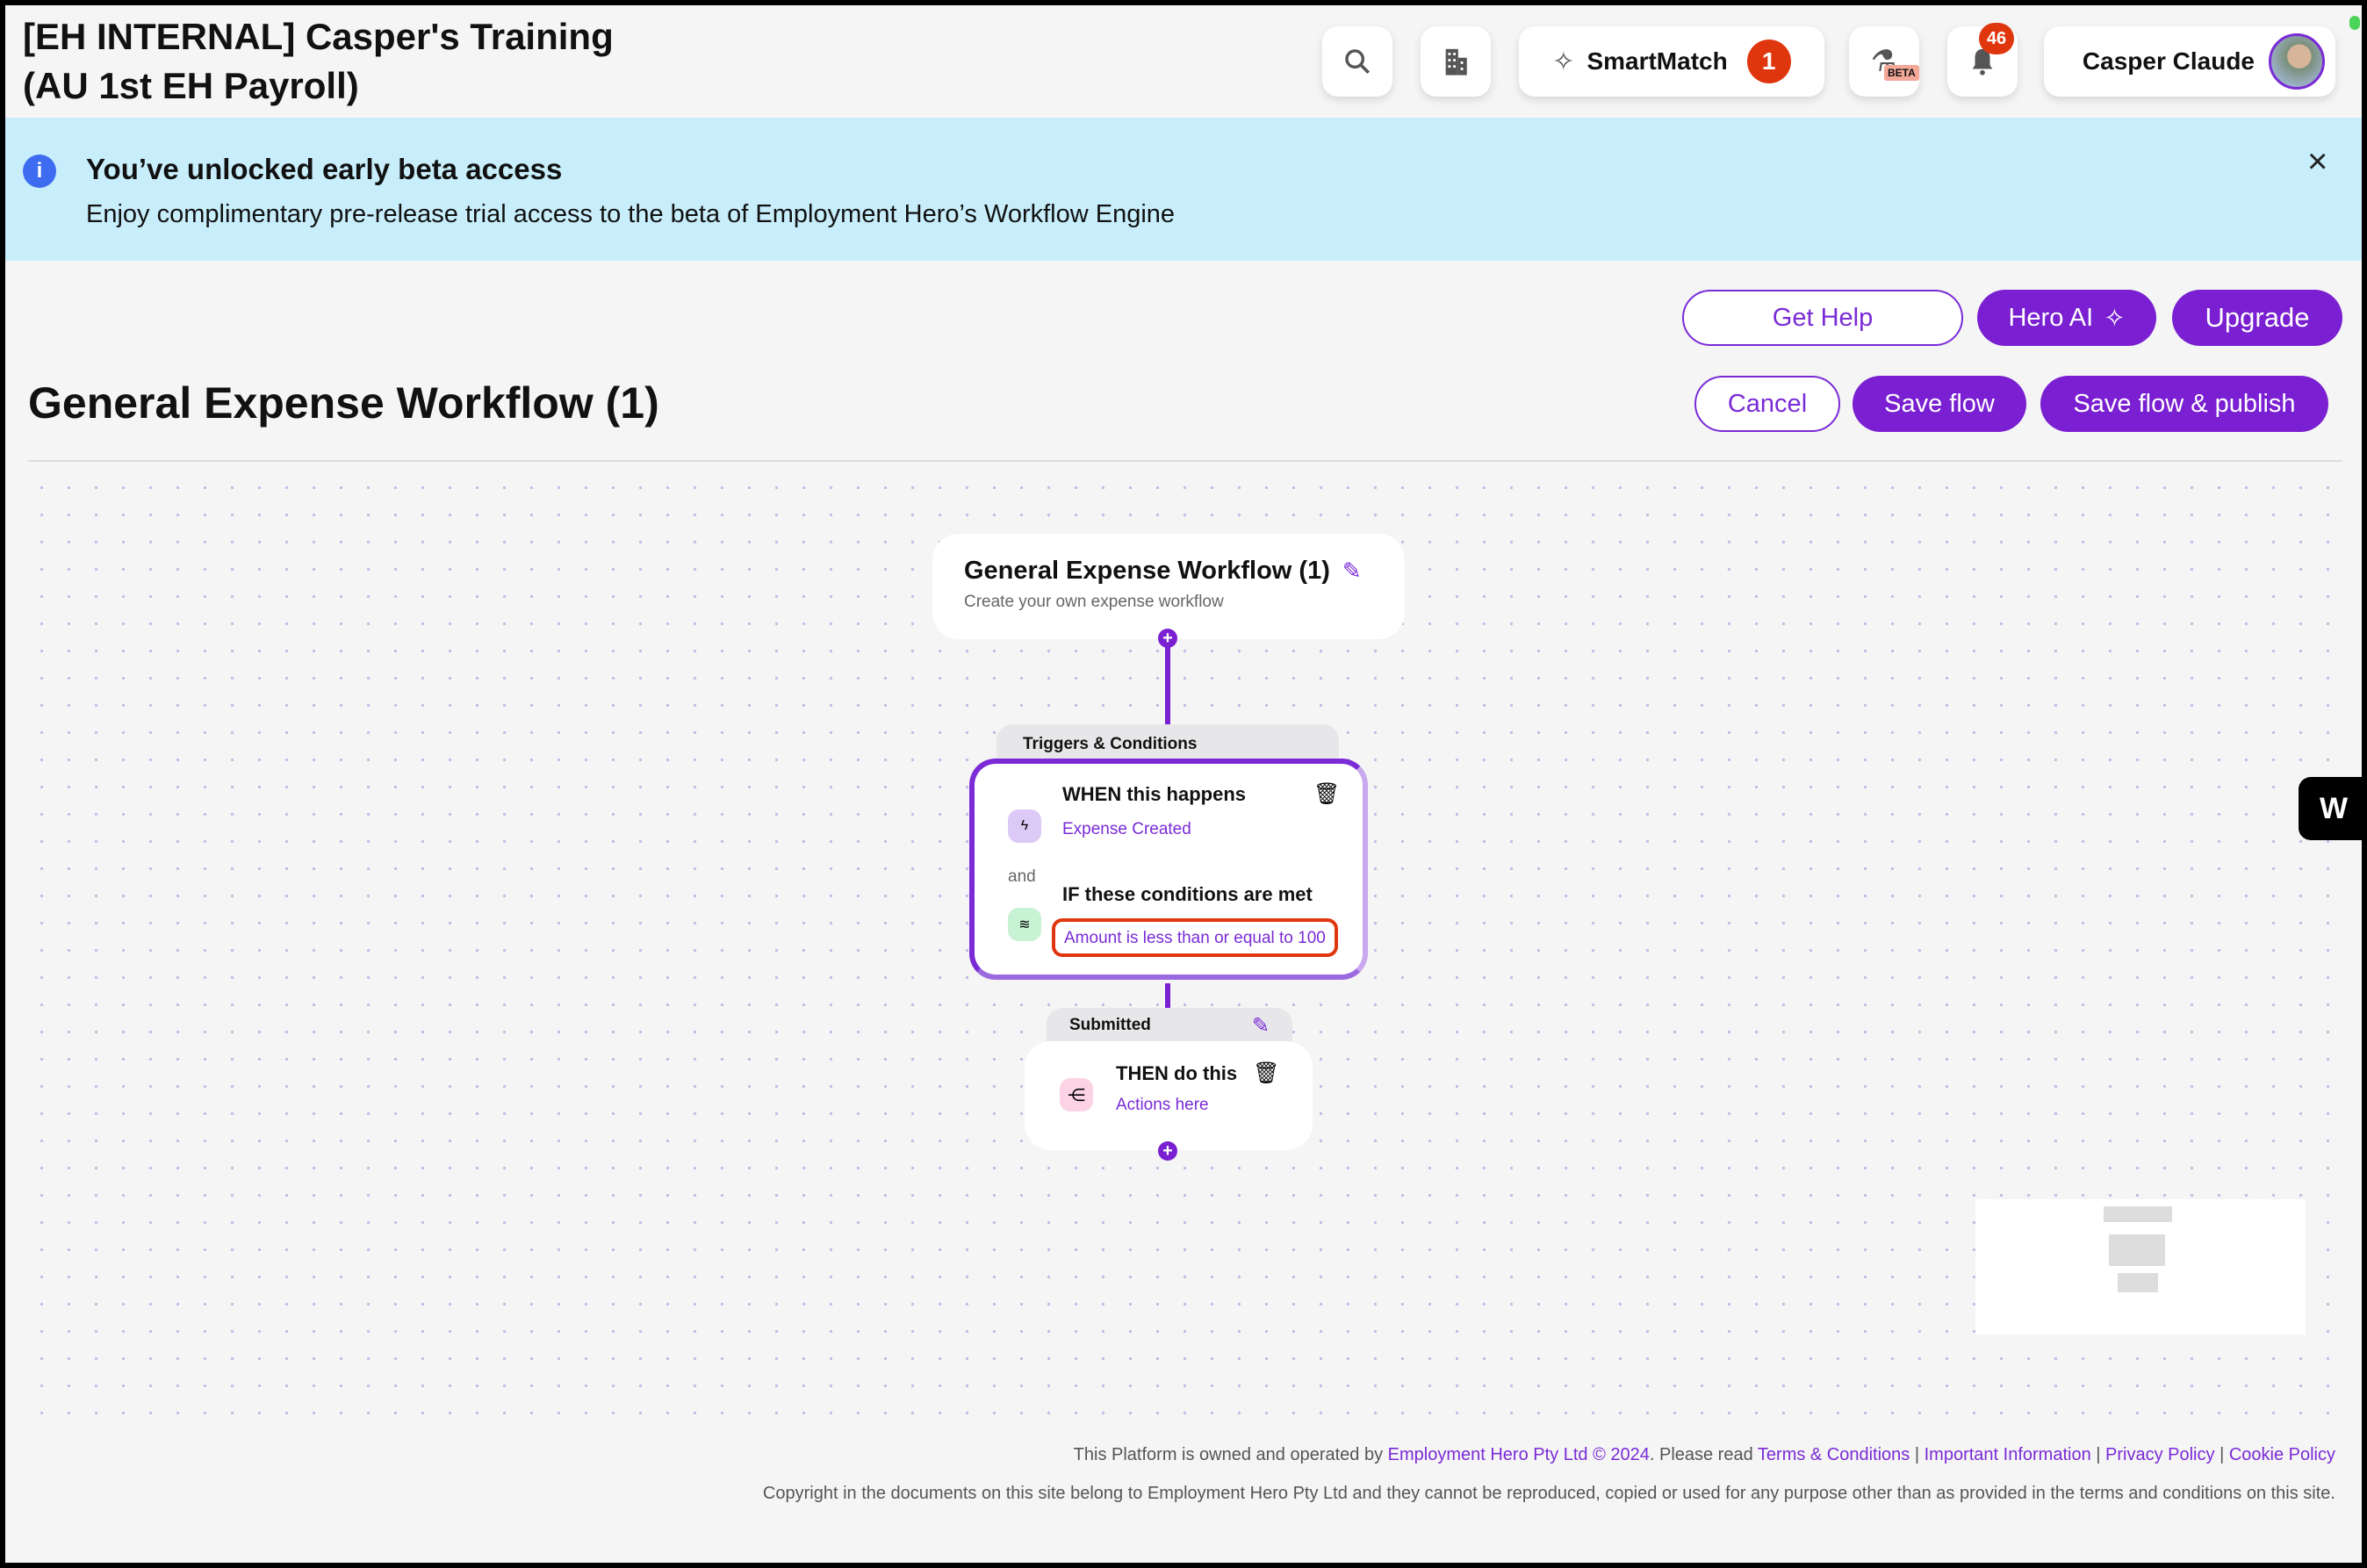 The image size is (2367, 1568). I want to click on smartmatch-label: SmartMatch, so click(1657, 61).